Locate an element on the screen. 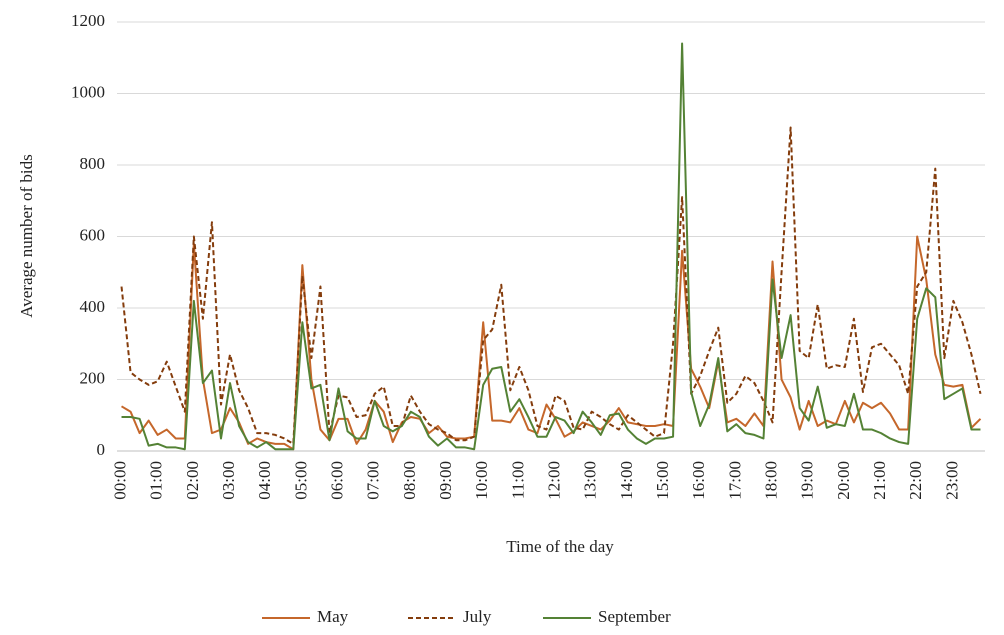 This screenshot has height=635, width=1004. x-tick-label: 23:00 is located at coordinates (951, 480).